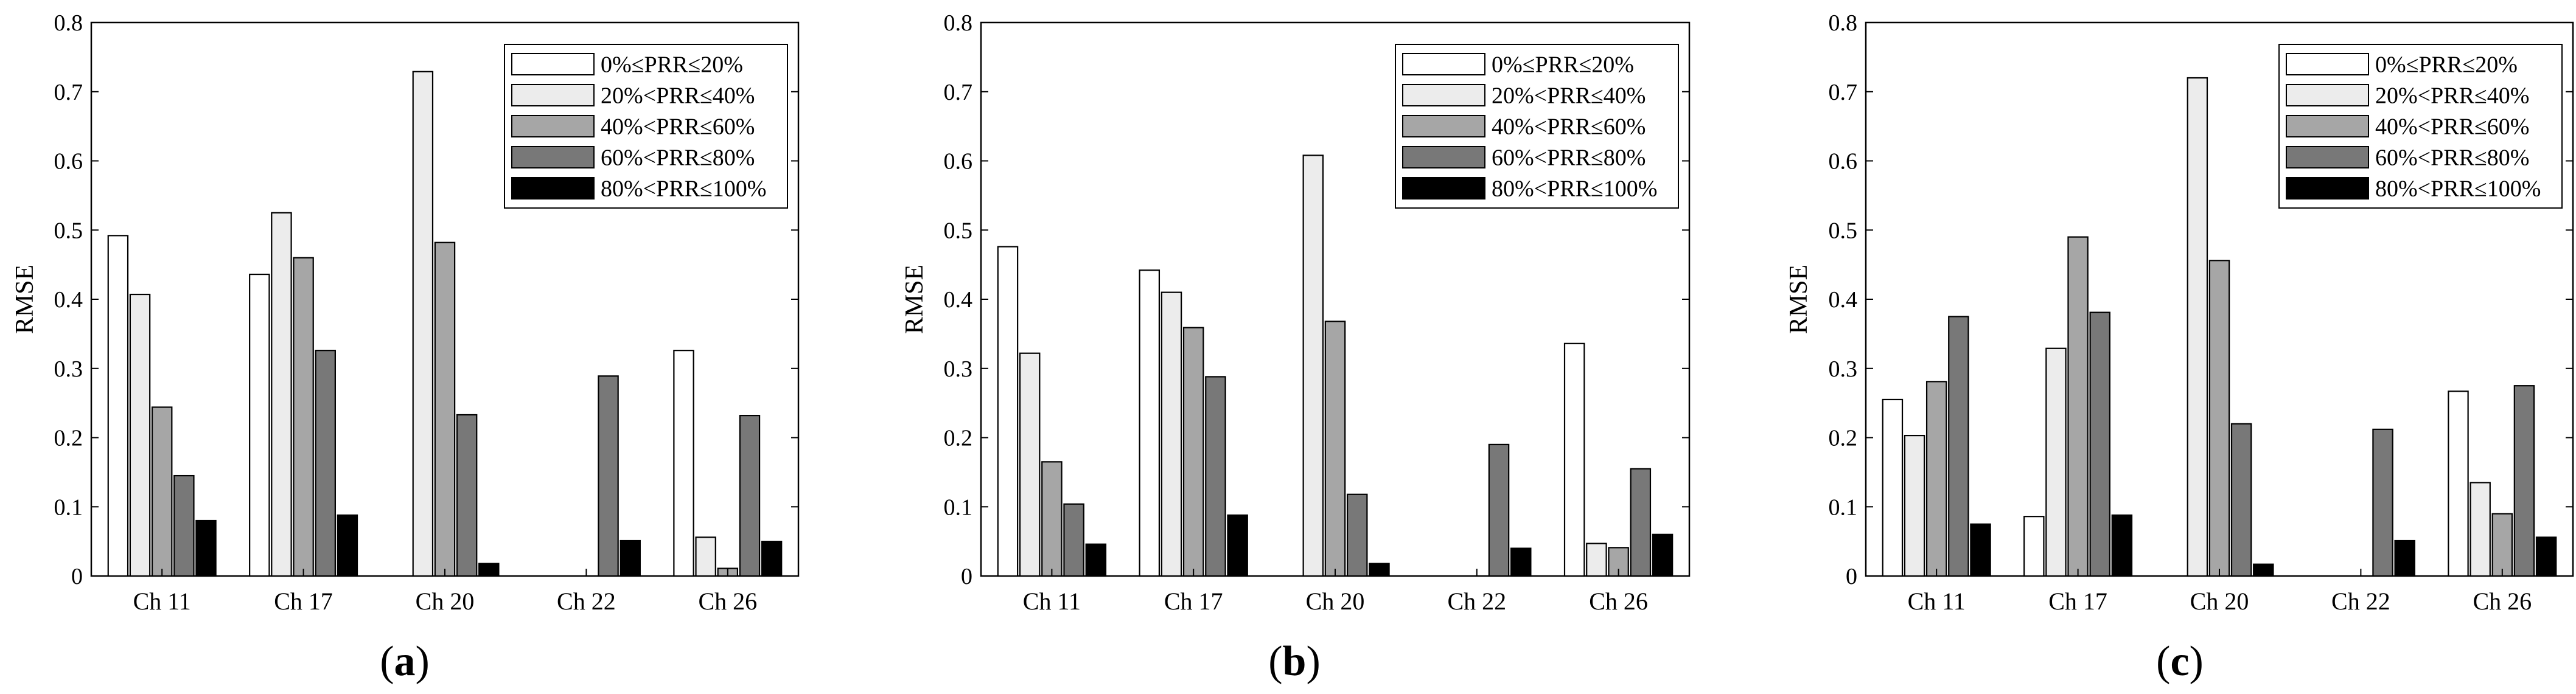 Image resolution: width=2576 pixels, height=694 pixels. Describe the element at coordinates (1574, 189) in the screenshot. I see `legend-label: 80%<PRR≤100%` at that location.